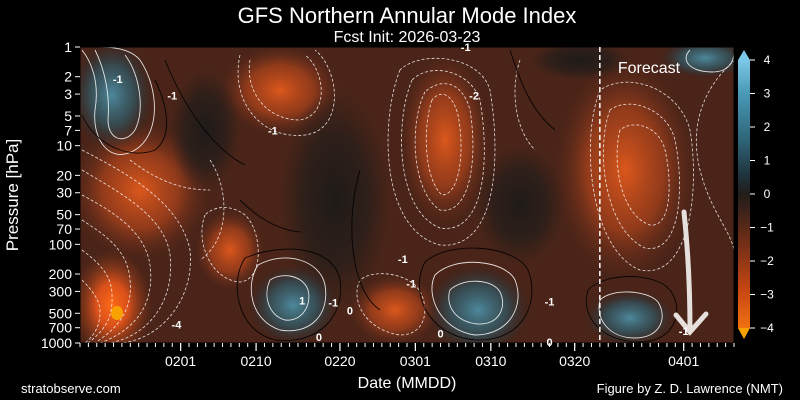 The width and height of the screenshot is (800, 400). Describe the element at coordinates (756, 194) in the screenshot. I see `colorbar: 4 3 2 1 0 −1 −2 −3 −4` at that location.